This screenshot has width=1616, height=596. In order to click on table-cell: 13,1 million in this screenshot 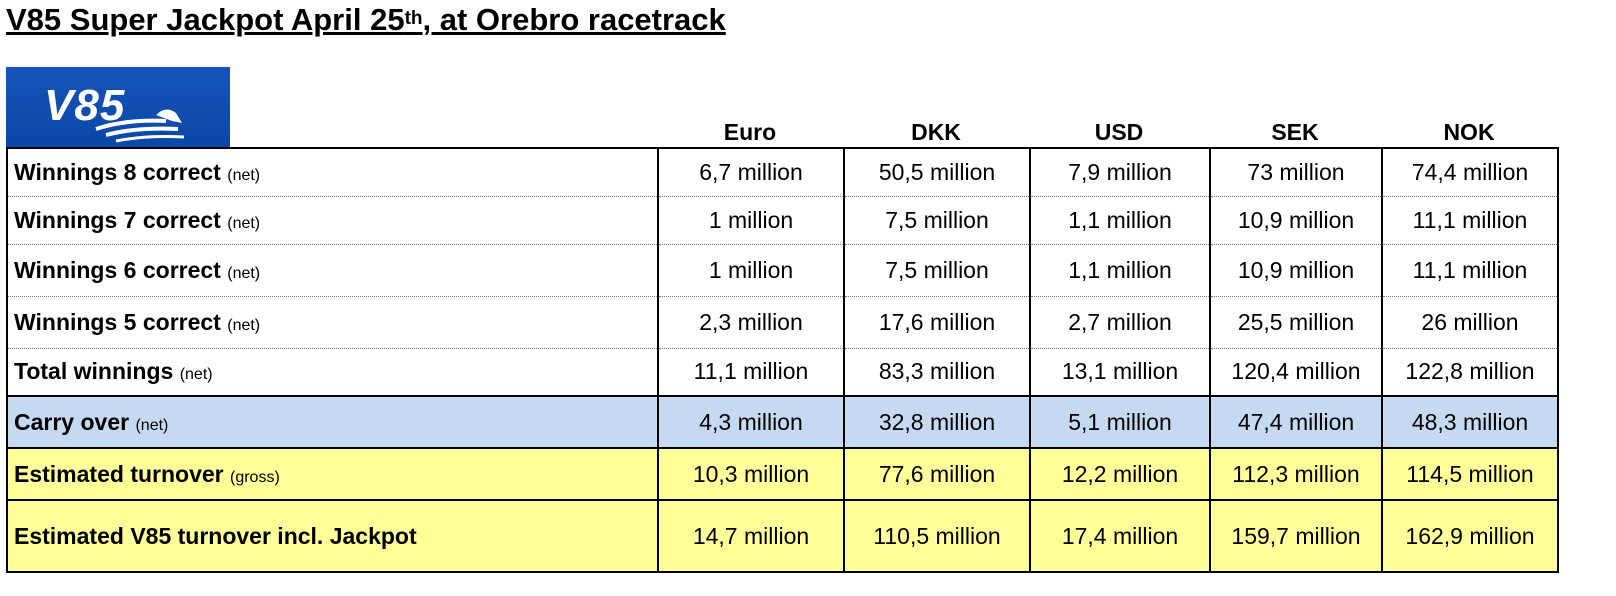, I will do `click(1120, 372)`.